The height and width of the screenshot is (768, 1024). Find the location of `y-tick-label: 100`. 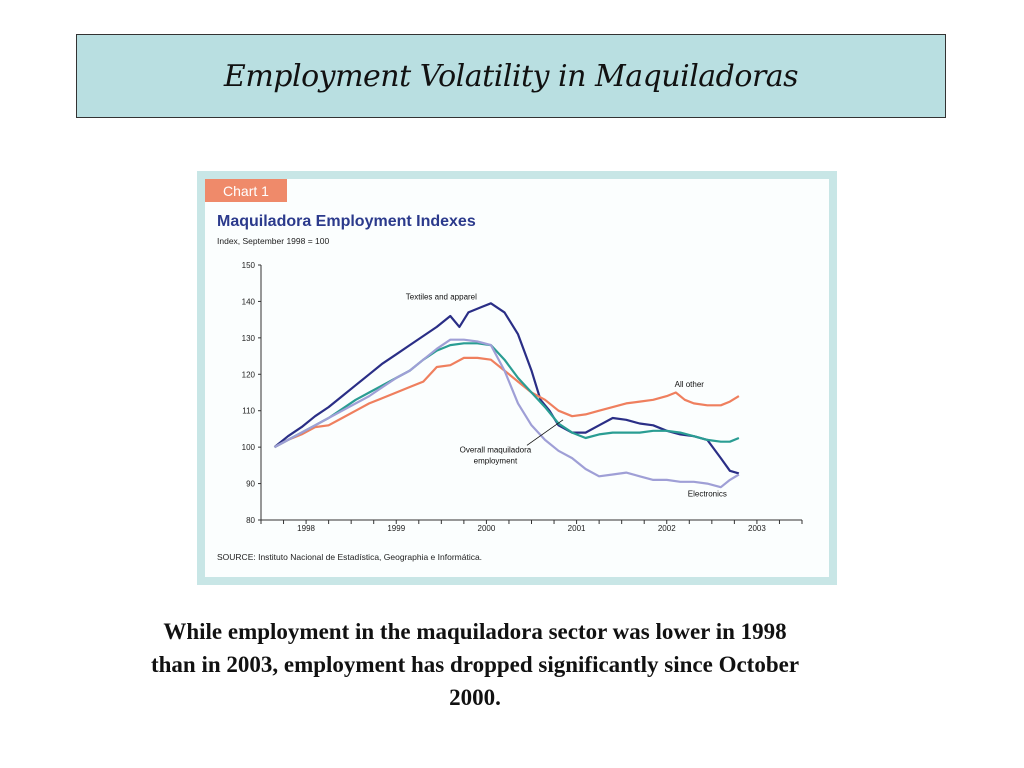

y-tick-label: 100 is located at coordinates (249, 447).